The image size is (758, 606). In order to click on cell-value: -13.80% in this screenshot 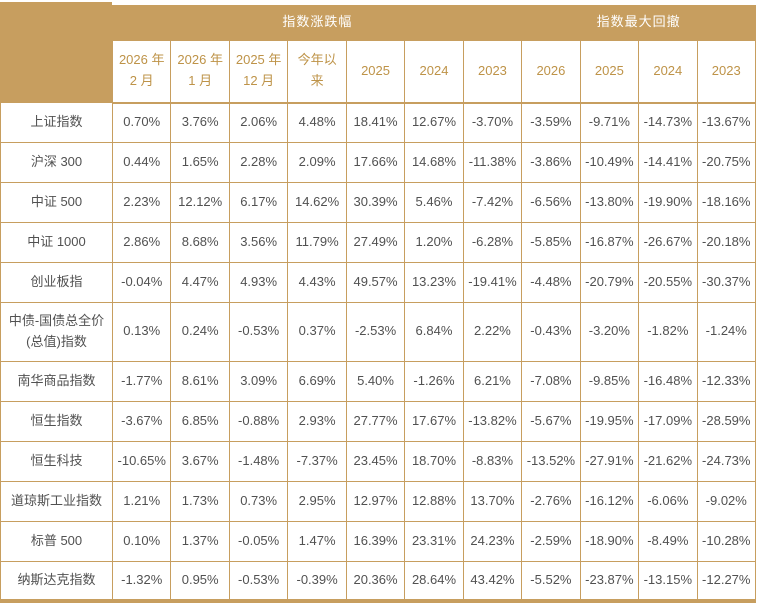, I will do `click(609, 202)`.